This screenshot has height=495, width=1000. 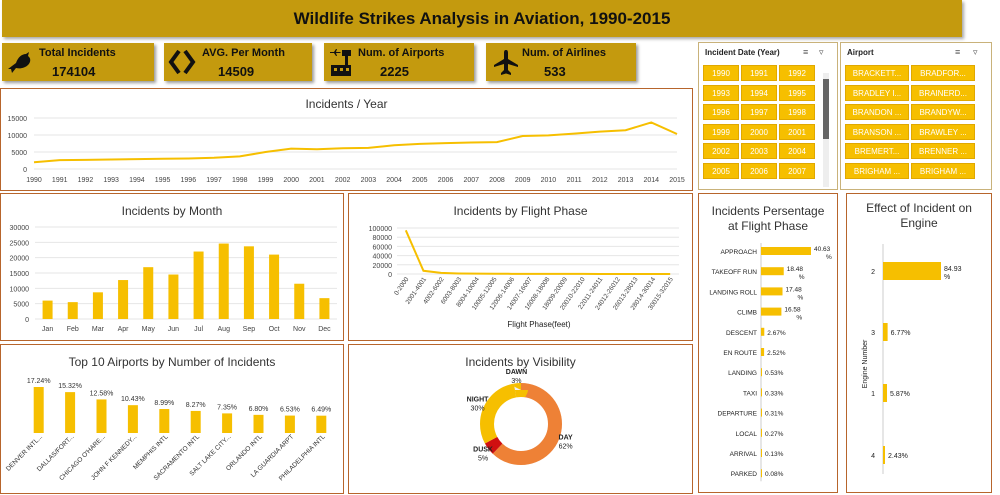 What do you see at coordinates (240, 180) in the screenshot?
I see `x-tick-label: 1998` at bounding box center [240, 180].